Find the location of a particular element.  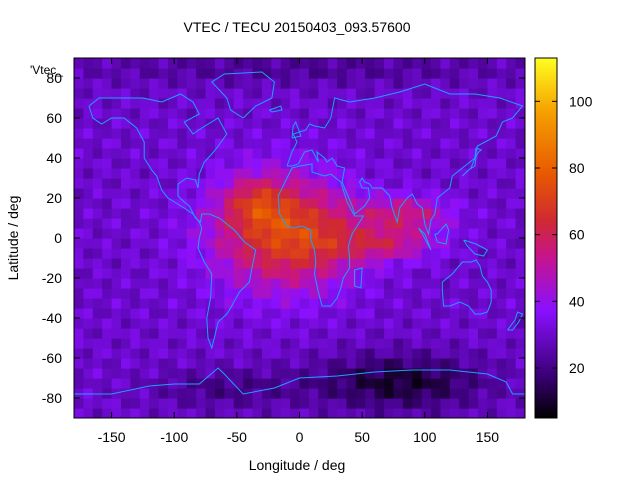

y-tick-label: 80 is located at coordinates (54, 78).